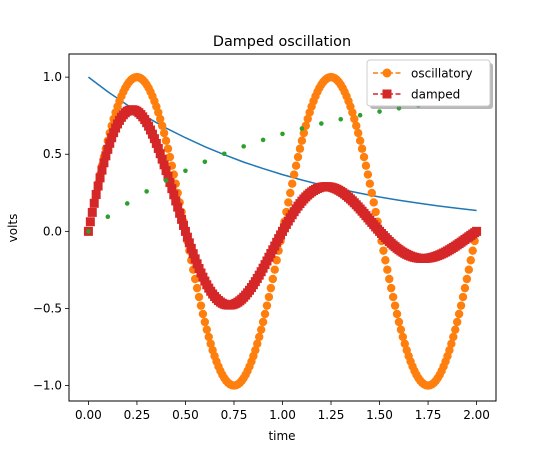  I want to click on legend-marker-circle, so click(387, 73).